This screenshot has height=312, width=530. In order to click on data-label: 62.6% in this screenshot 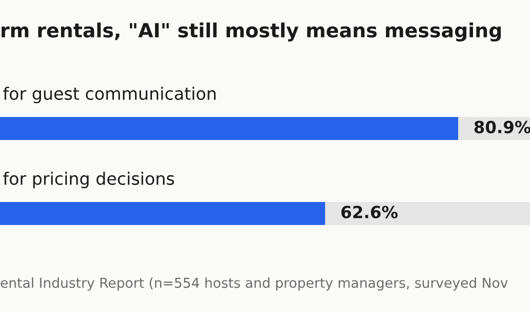, I will do `click(369, 212)`.